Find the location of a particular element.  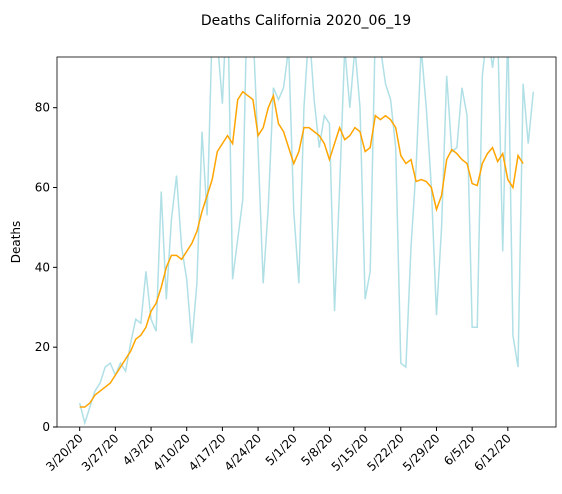

x-tick-label: 5/15/20 is located at coordinates (350, 452).